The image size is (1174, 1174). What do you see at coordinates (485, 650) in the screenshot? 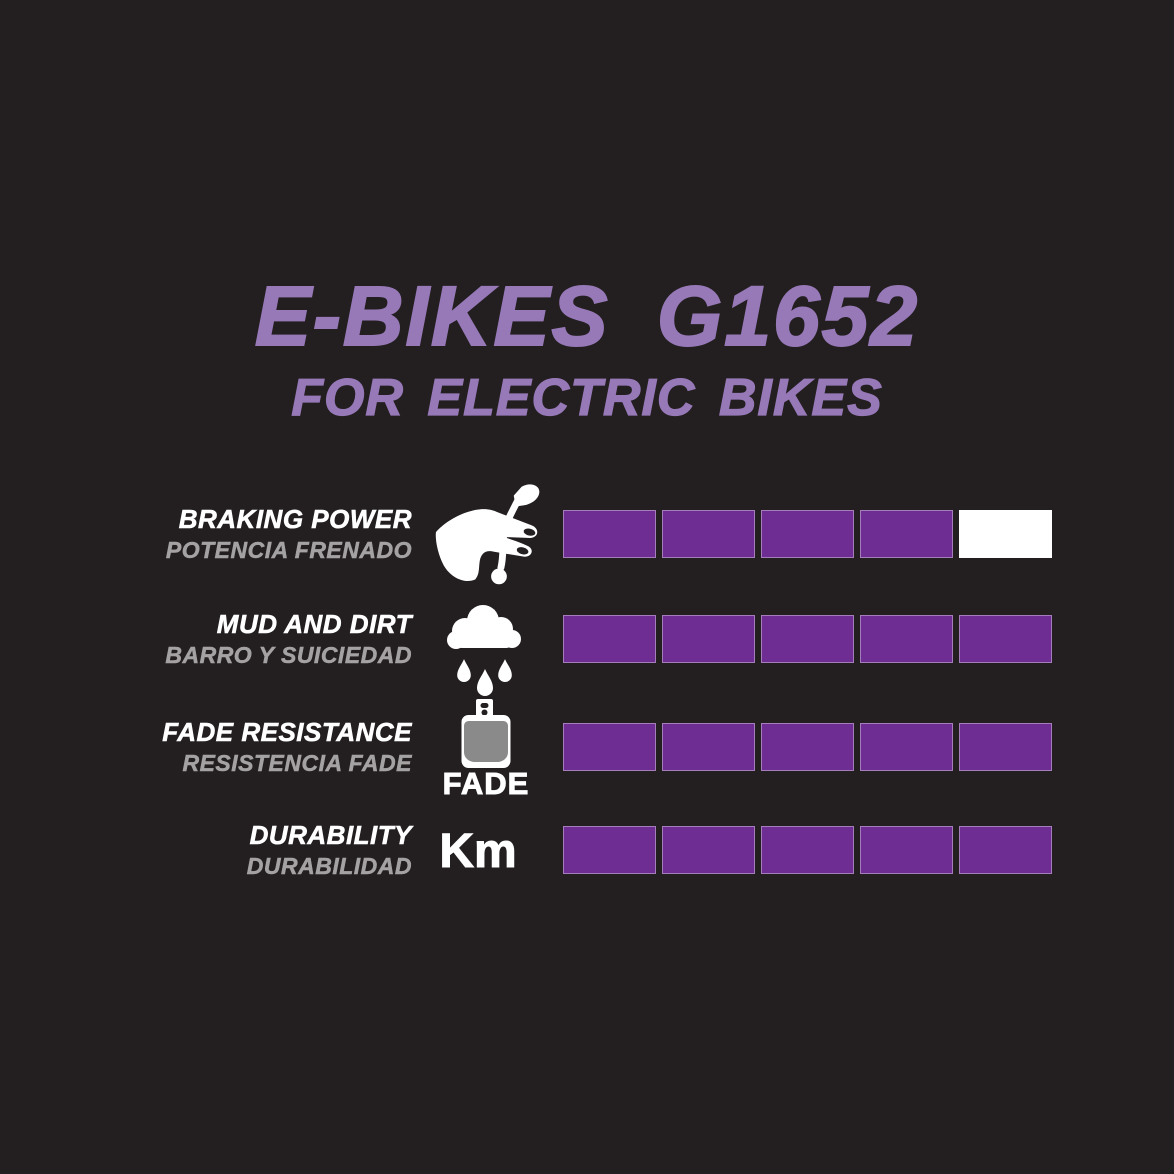
I see `rain-cloud-icon` at bounding box center [485, 650].